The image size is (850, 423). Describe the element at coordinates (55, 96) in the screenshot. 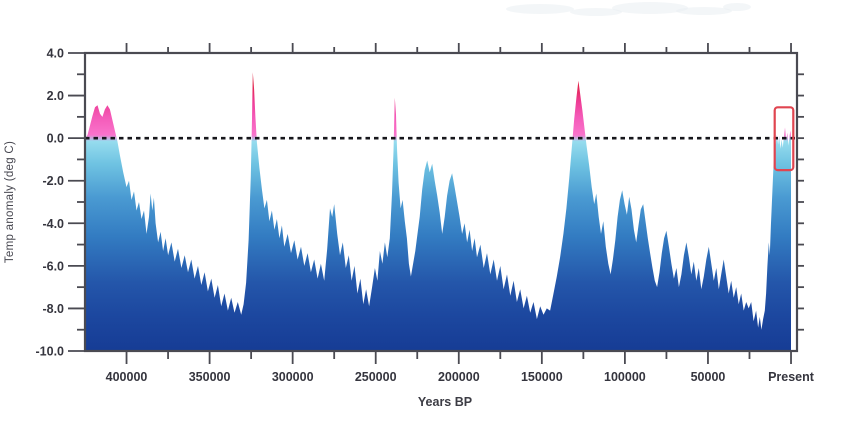

I see `y-tick-label: 2.0` at that location.